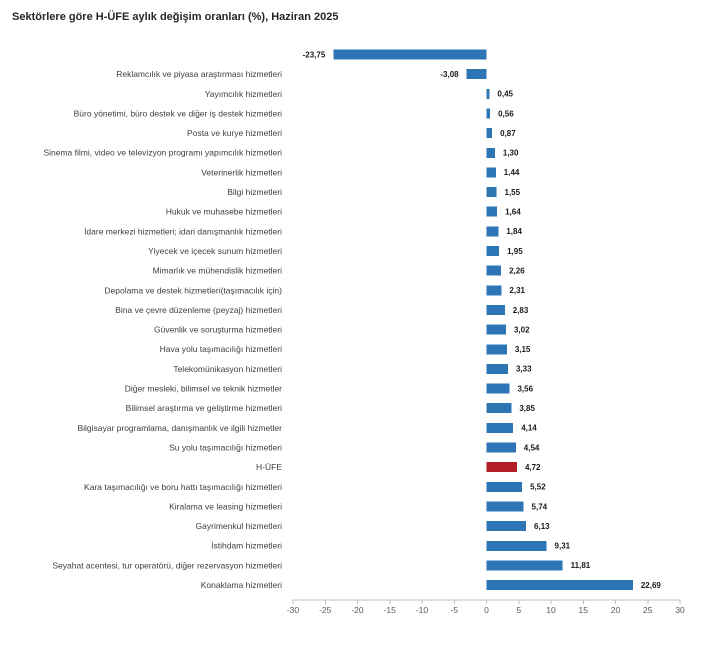 The height and width of the screenshot is (645, 702). Describe the element at coordinates (505, 94) in the screenshot. I see `value-label-3: 0,45` at that location.